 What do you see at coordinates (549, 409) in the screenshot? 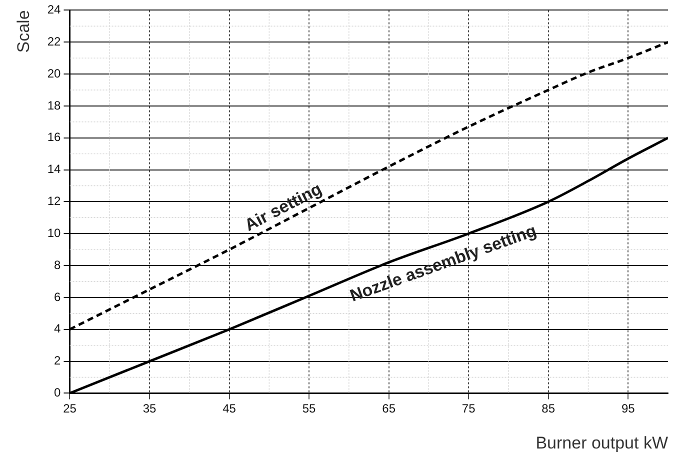
I see `x-tick-label: 85` at bounding box center [549, 409].